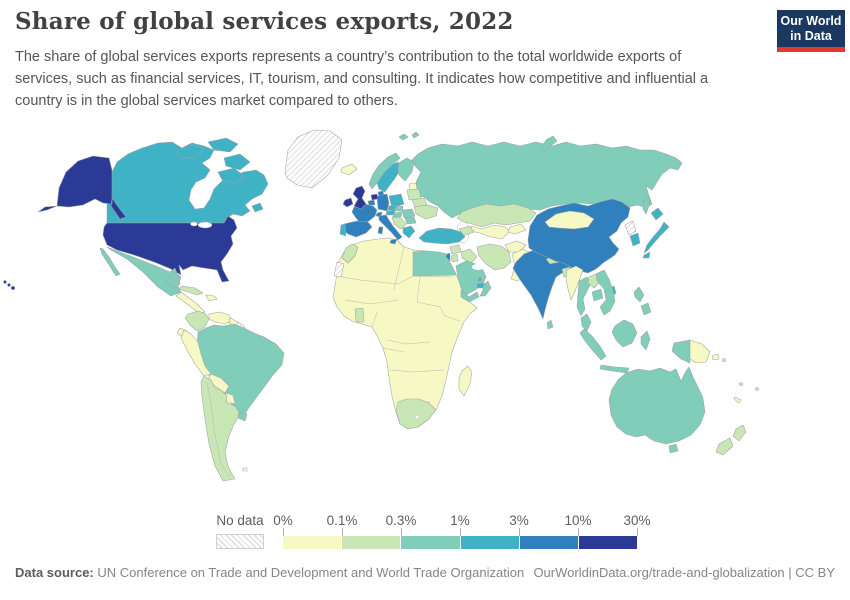  Describe the element at coordinates (494, 257) in the screenshot. I see `iran` at that location.